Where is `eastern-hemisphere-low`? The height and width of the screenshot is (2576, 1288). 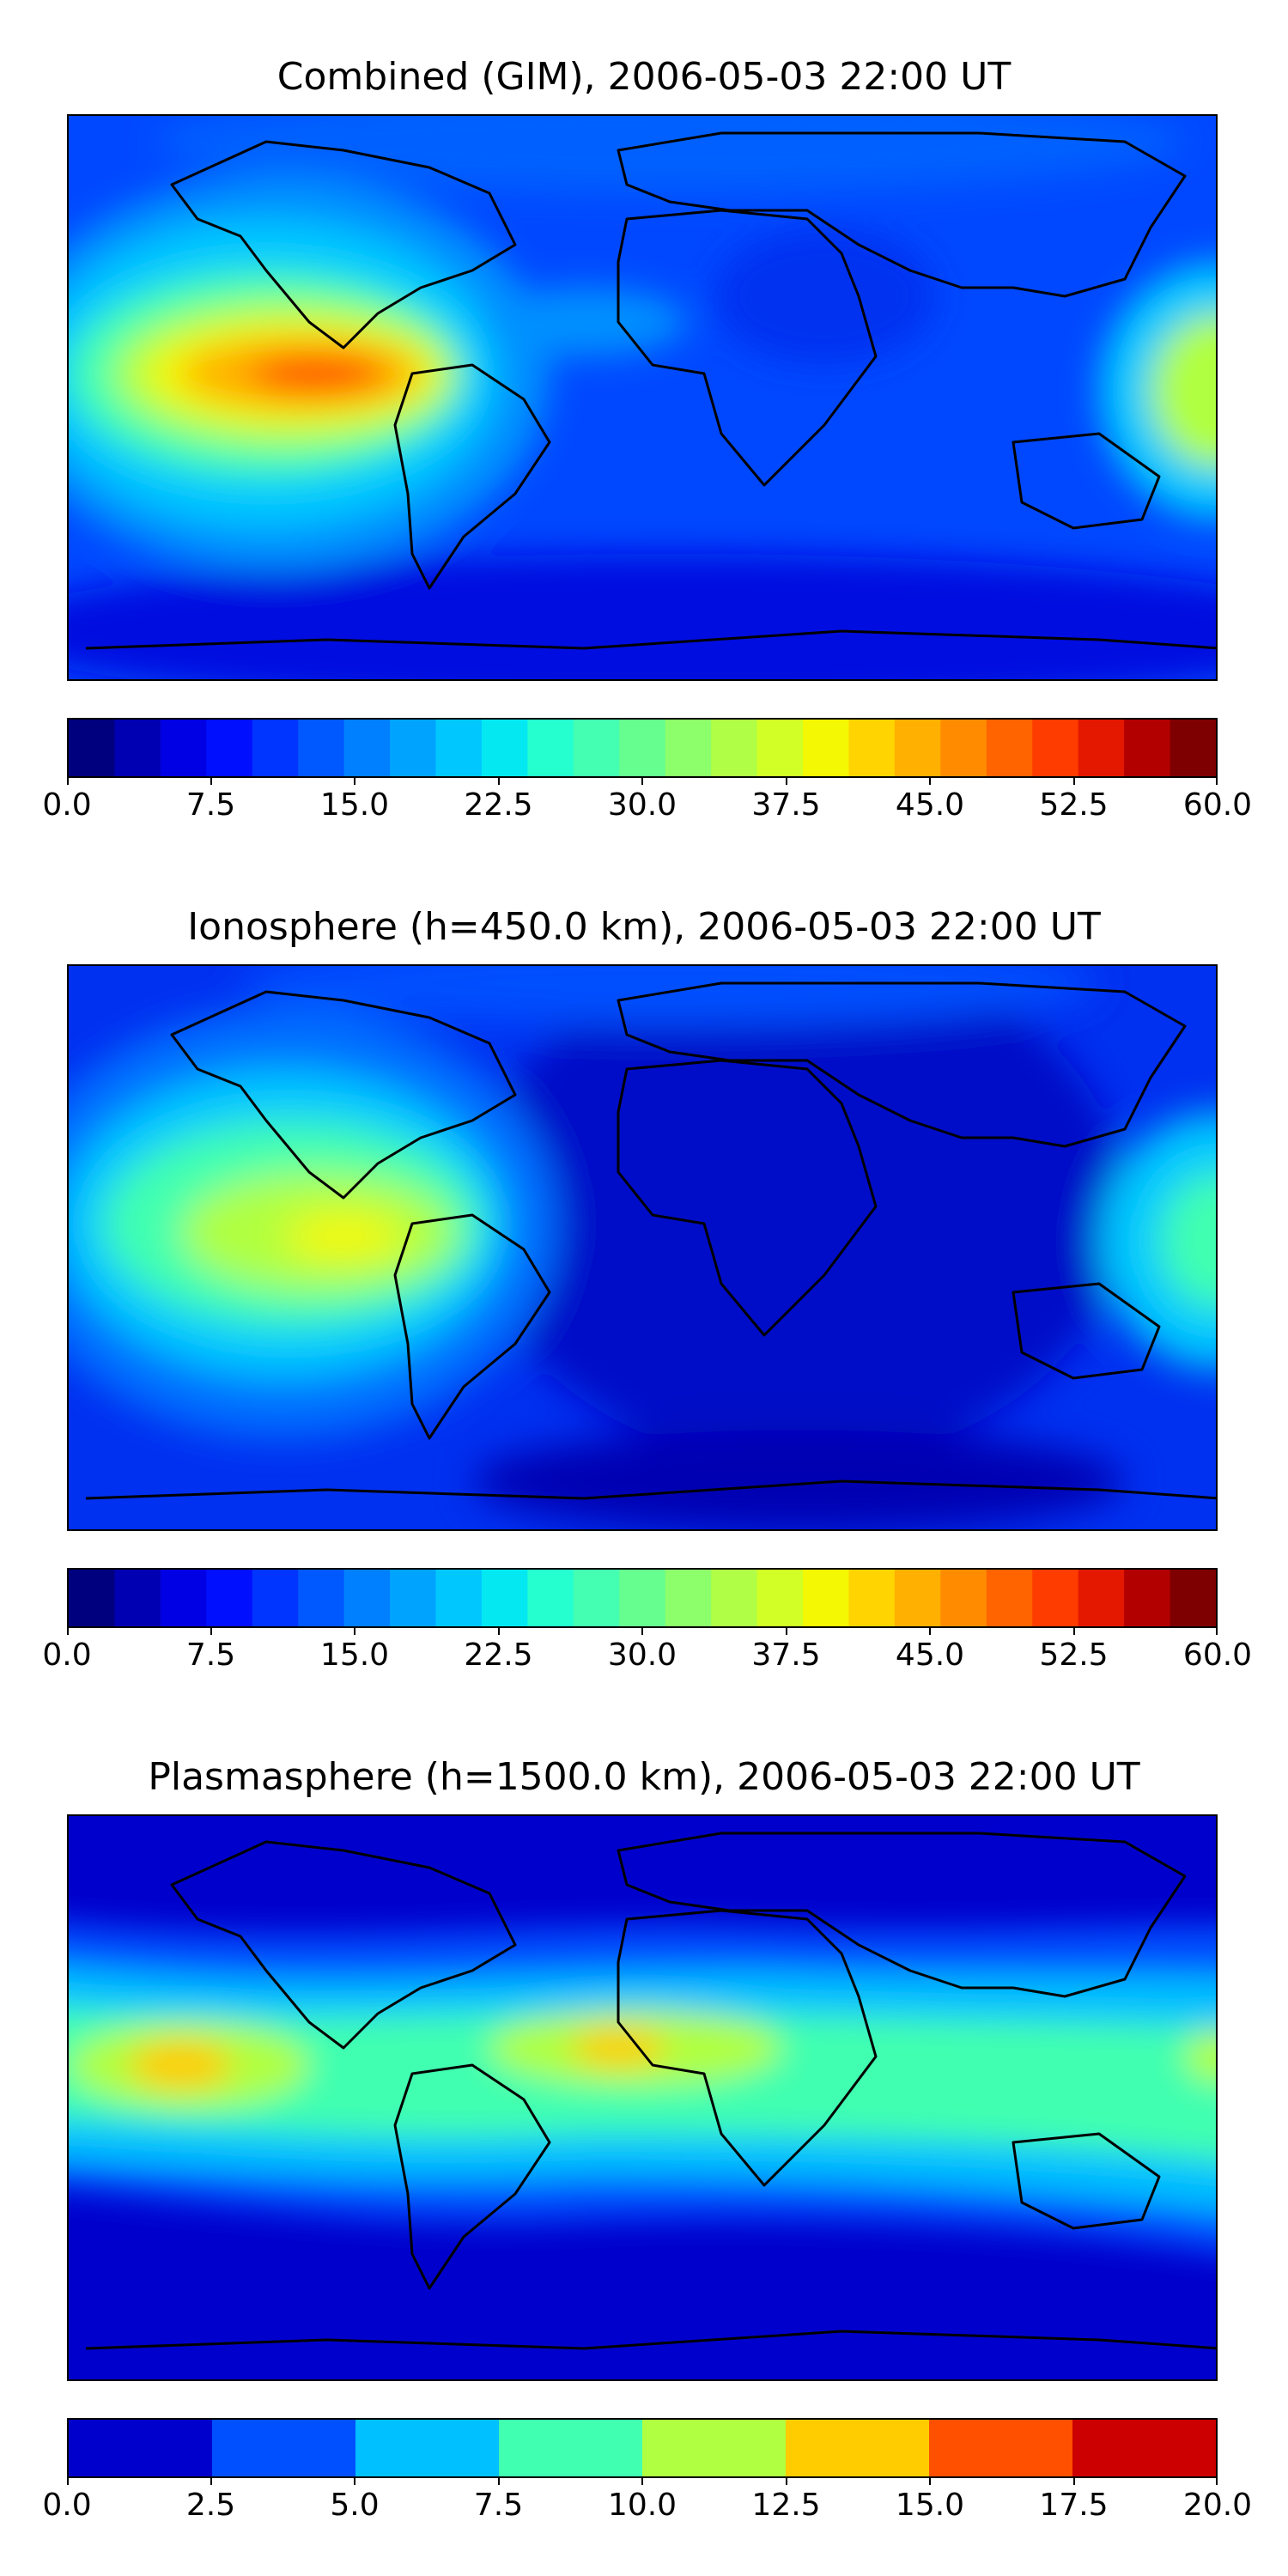
eastern-hemisphere-low is located at coordinates (799, 1215).